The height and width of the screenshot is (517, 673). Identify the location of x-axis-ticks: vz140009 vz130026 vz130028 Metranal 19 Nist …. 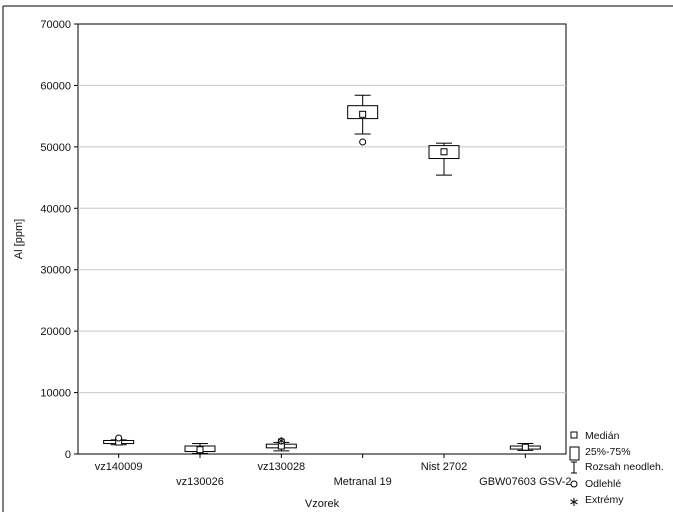
(333, 471).